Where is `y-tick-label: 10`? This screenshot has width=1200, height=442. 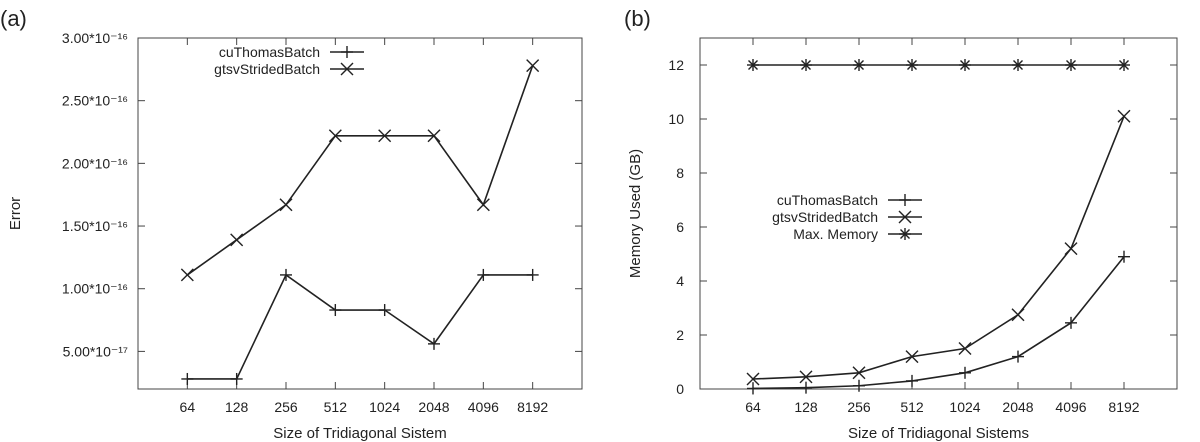 y-tick-label: 10 is located at coordinates (676, 119).